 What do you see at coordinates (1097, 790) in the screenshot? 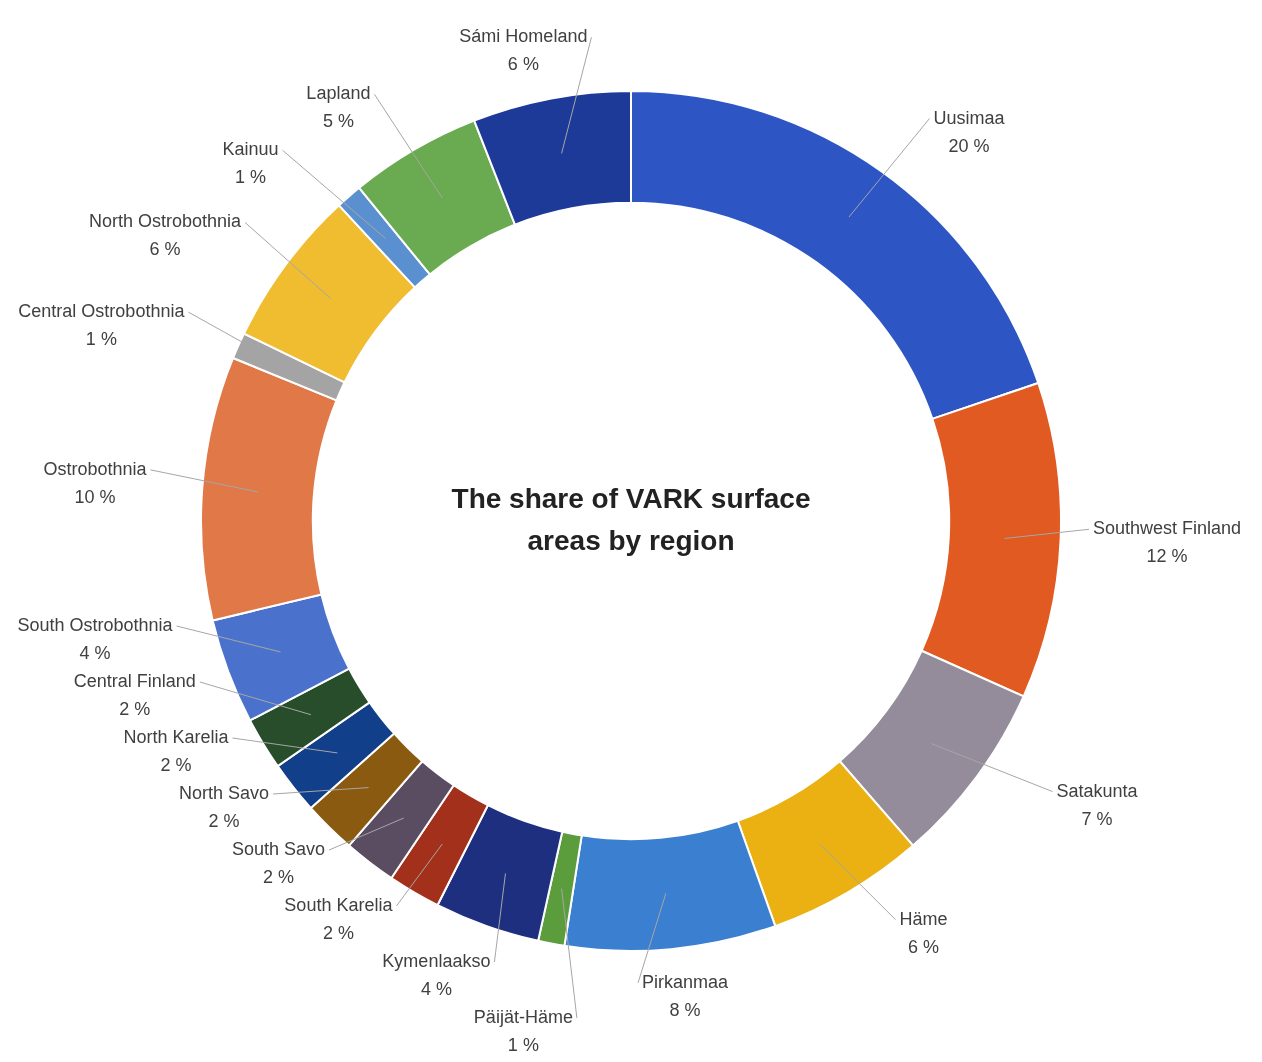
I see `slice-label: Satakunta` at bounding box center [1097, 790].